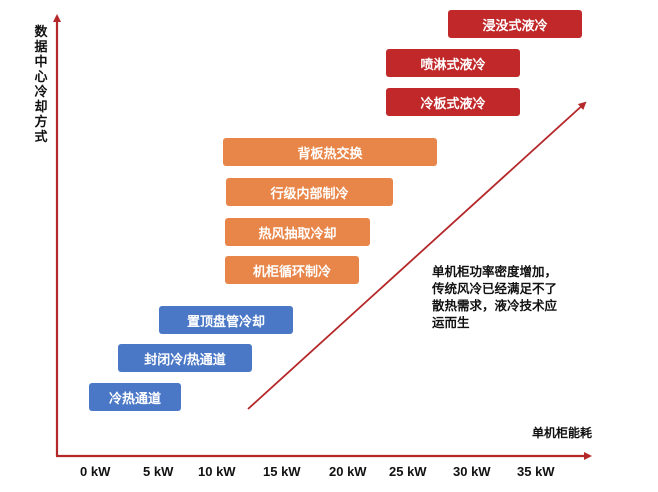 Image resolution: width=658 pixels, height=492 pixels. What do you see at coordinates (158, 471) in the screenshot?
I see `x-tick-label: 5 kW` at bounding box center [158, 471].